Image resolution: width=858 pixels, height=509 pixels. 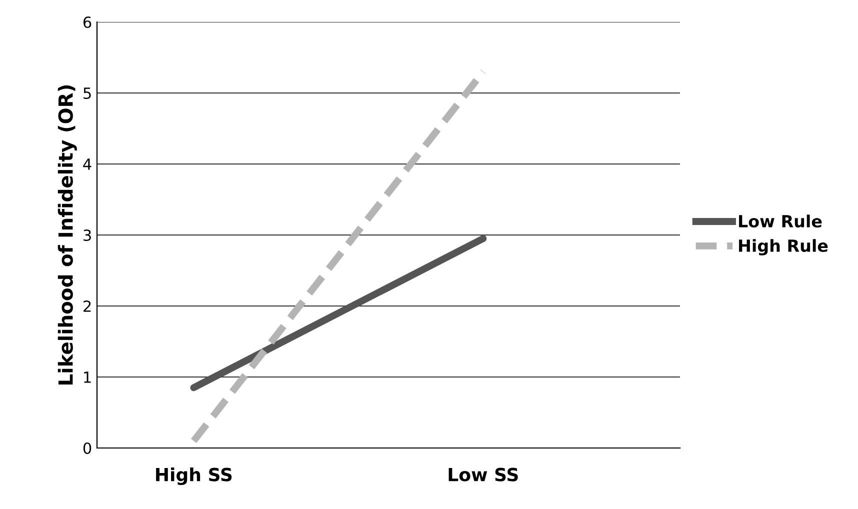 What do you see at coordinates (87, 94) in the screenshot?
I see `y-tick-label: 5` at bounding box center [87, 94].